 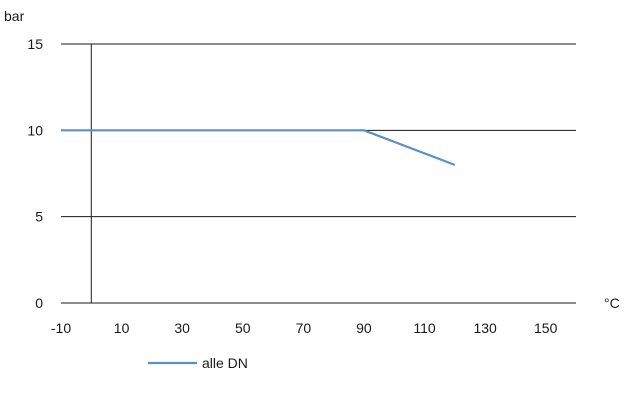 I want to click on series, so click(x=258, y=147).